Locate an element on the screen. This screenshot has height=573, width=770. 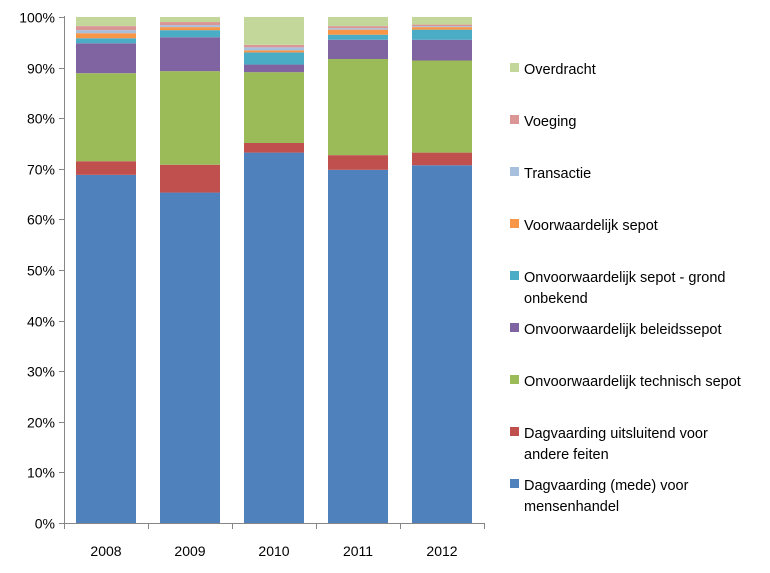
legend-label: Dagvaarding (mede) voor is located at coordinates (606, 486).